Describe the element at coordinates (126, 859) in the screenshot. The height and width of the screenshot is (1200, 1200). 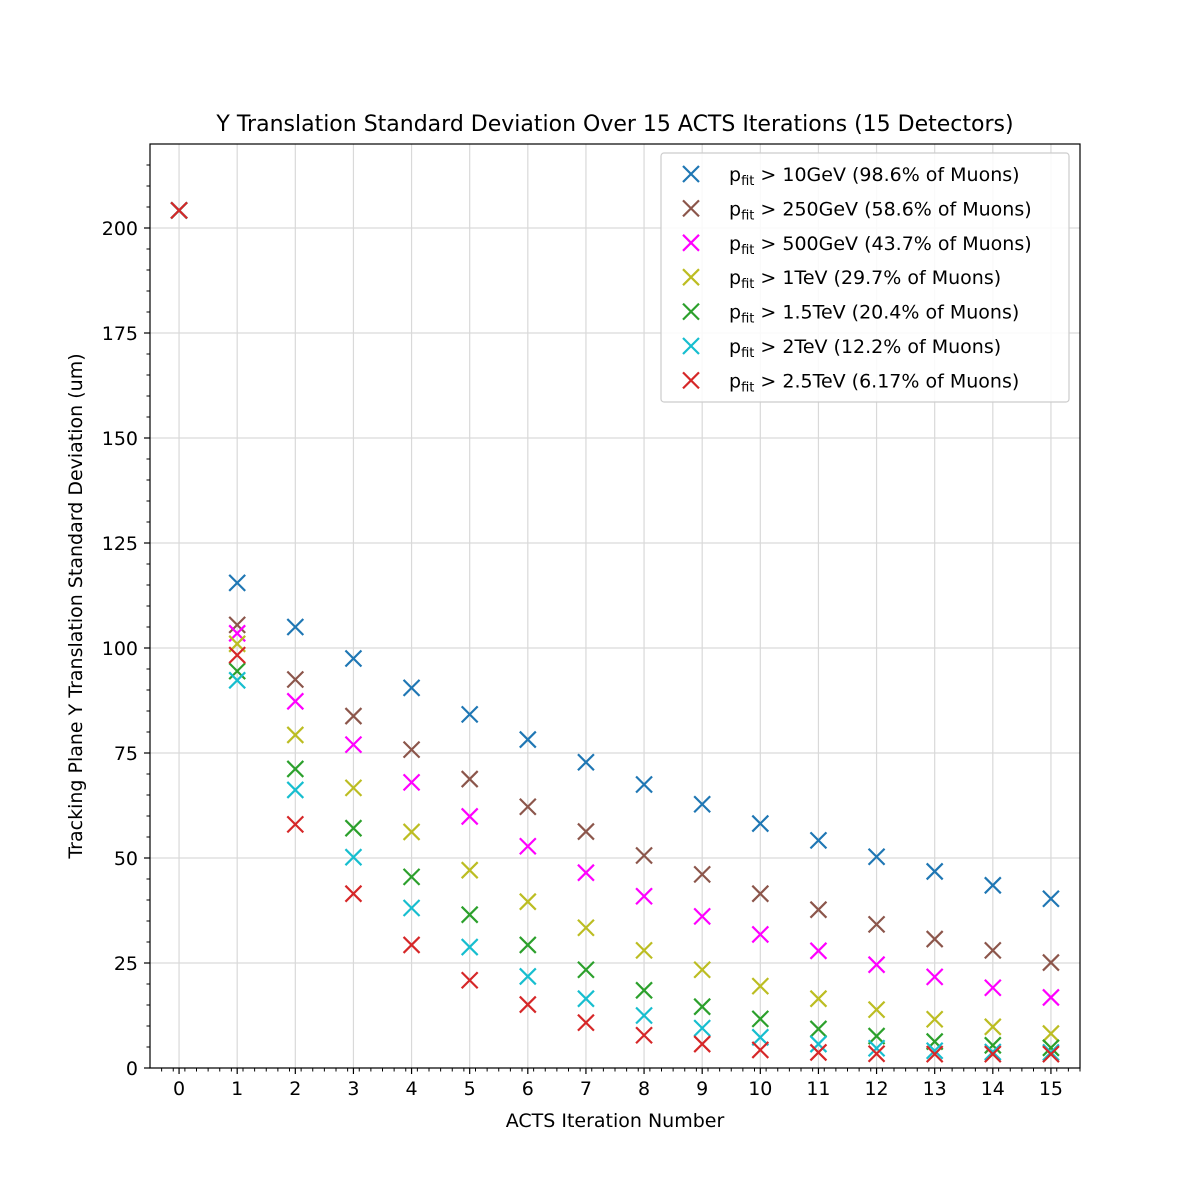
I see `y-tick-label: 50` at that location.